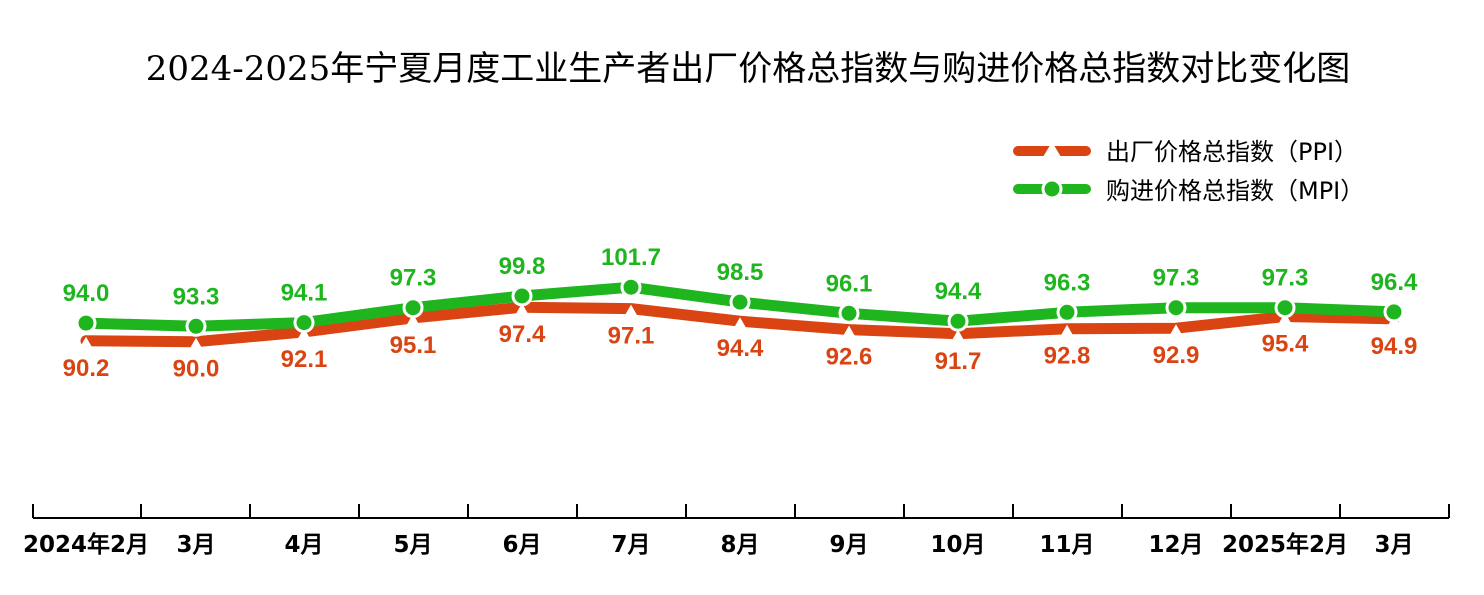 The width and height of the screenshot is (1484, 595). Describe the element at coordinates (736, 531) in the screenshot. I see `x-axis: 2024年2月 3月 4月 5月 6月 7月 8月 9月 10月 11月 12月 2025年2月 3月` at that location.